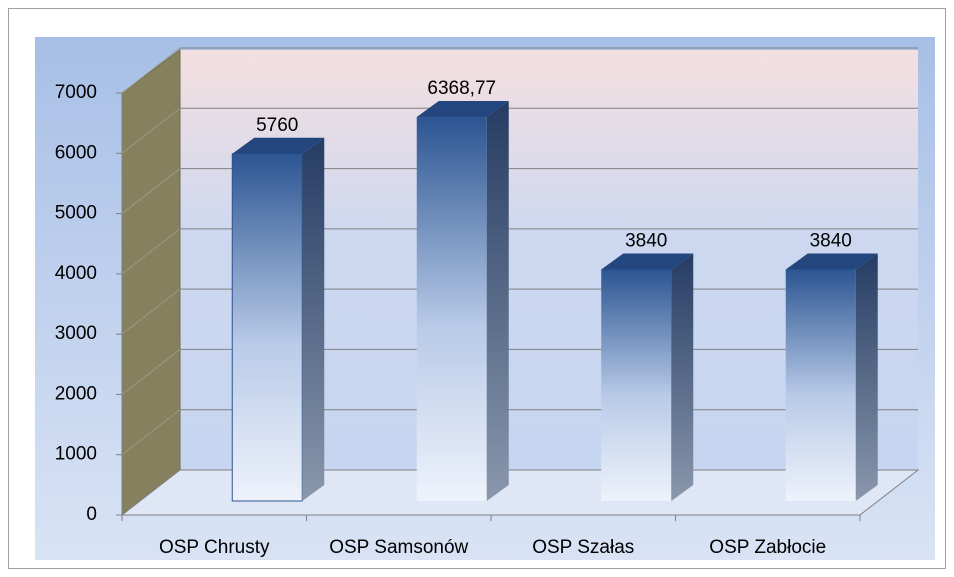 This screenshot has height=577, width=954. Describe the element at coordinates (76, 152) in the screenshot. I see `y-tick-label: 6000` at that location.